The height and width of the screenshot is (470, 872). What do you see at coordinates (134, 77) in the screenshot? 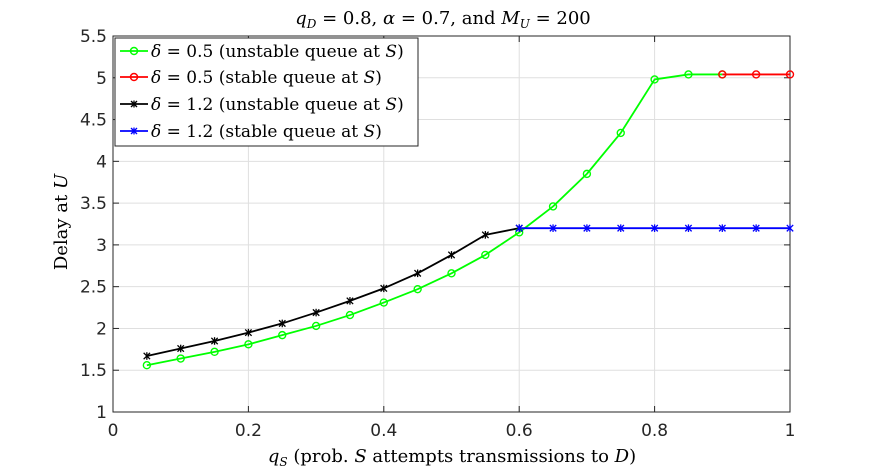
I see `legend-marker-red` at bounding box center [134, 77].